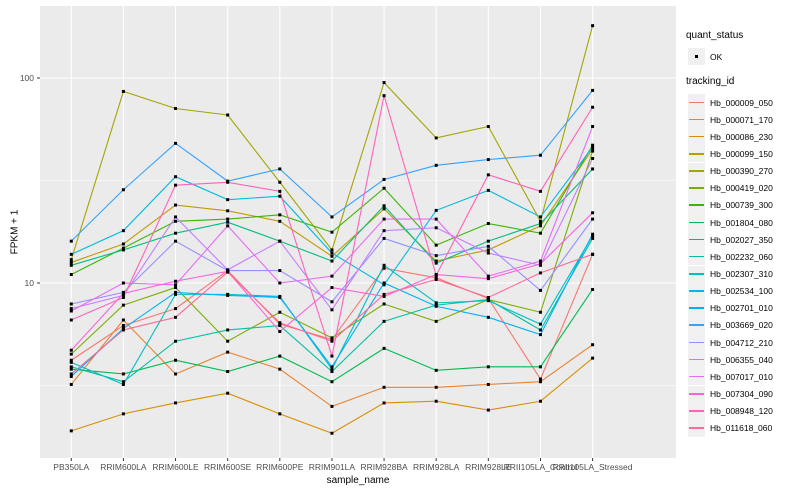  Describe the element at coordinates (741, 394) in the screenshot. I see `legend-item-label: Hb_007304_090` at that location.